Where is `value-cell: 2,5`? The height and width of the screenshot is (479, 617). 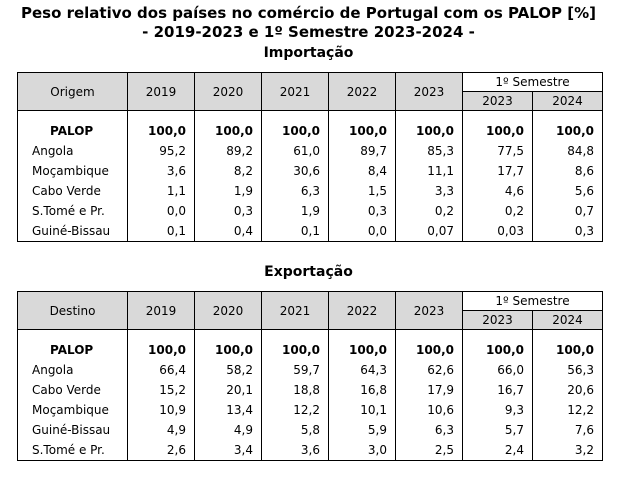 value-cell: 2,5 is located at coordinates (429, 450).